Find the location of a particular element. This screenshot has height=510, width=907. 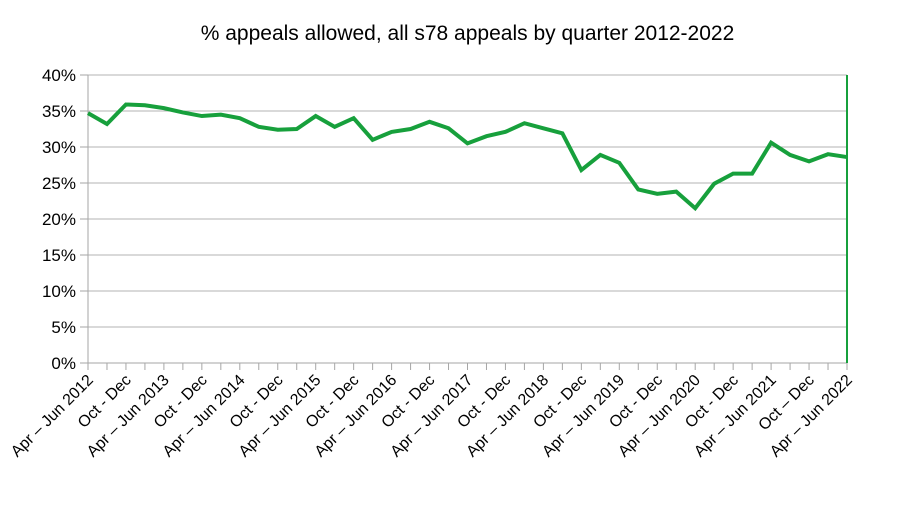

y-axis-tick-label: 20% is located at coordinates (59, 219).